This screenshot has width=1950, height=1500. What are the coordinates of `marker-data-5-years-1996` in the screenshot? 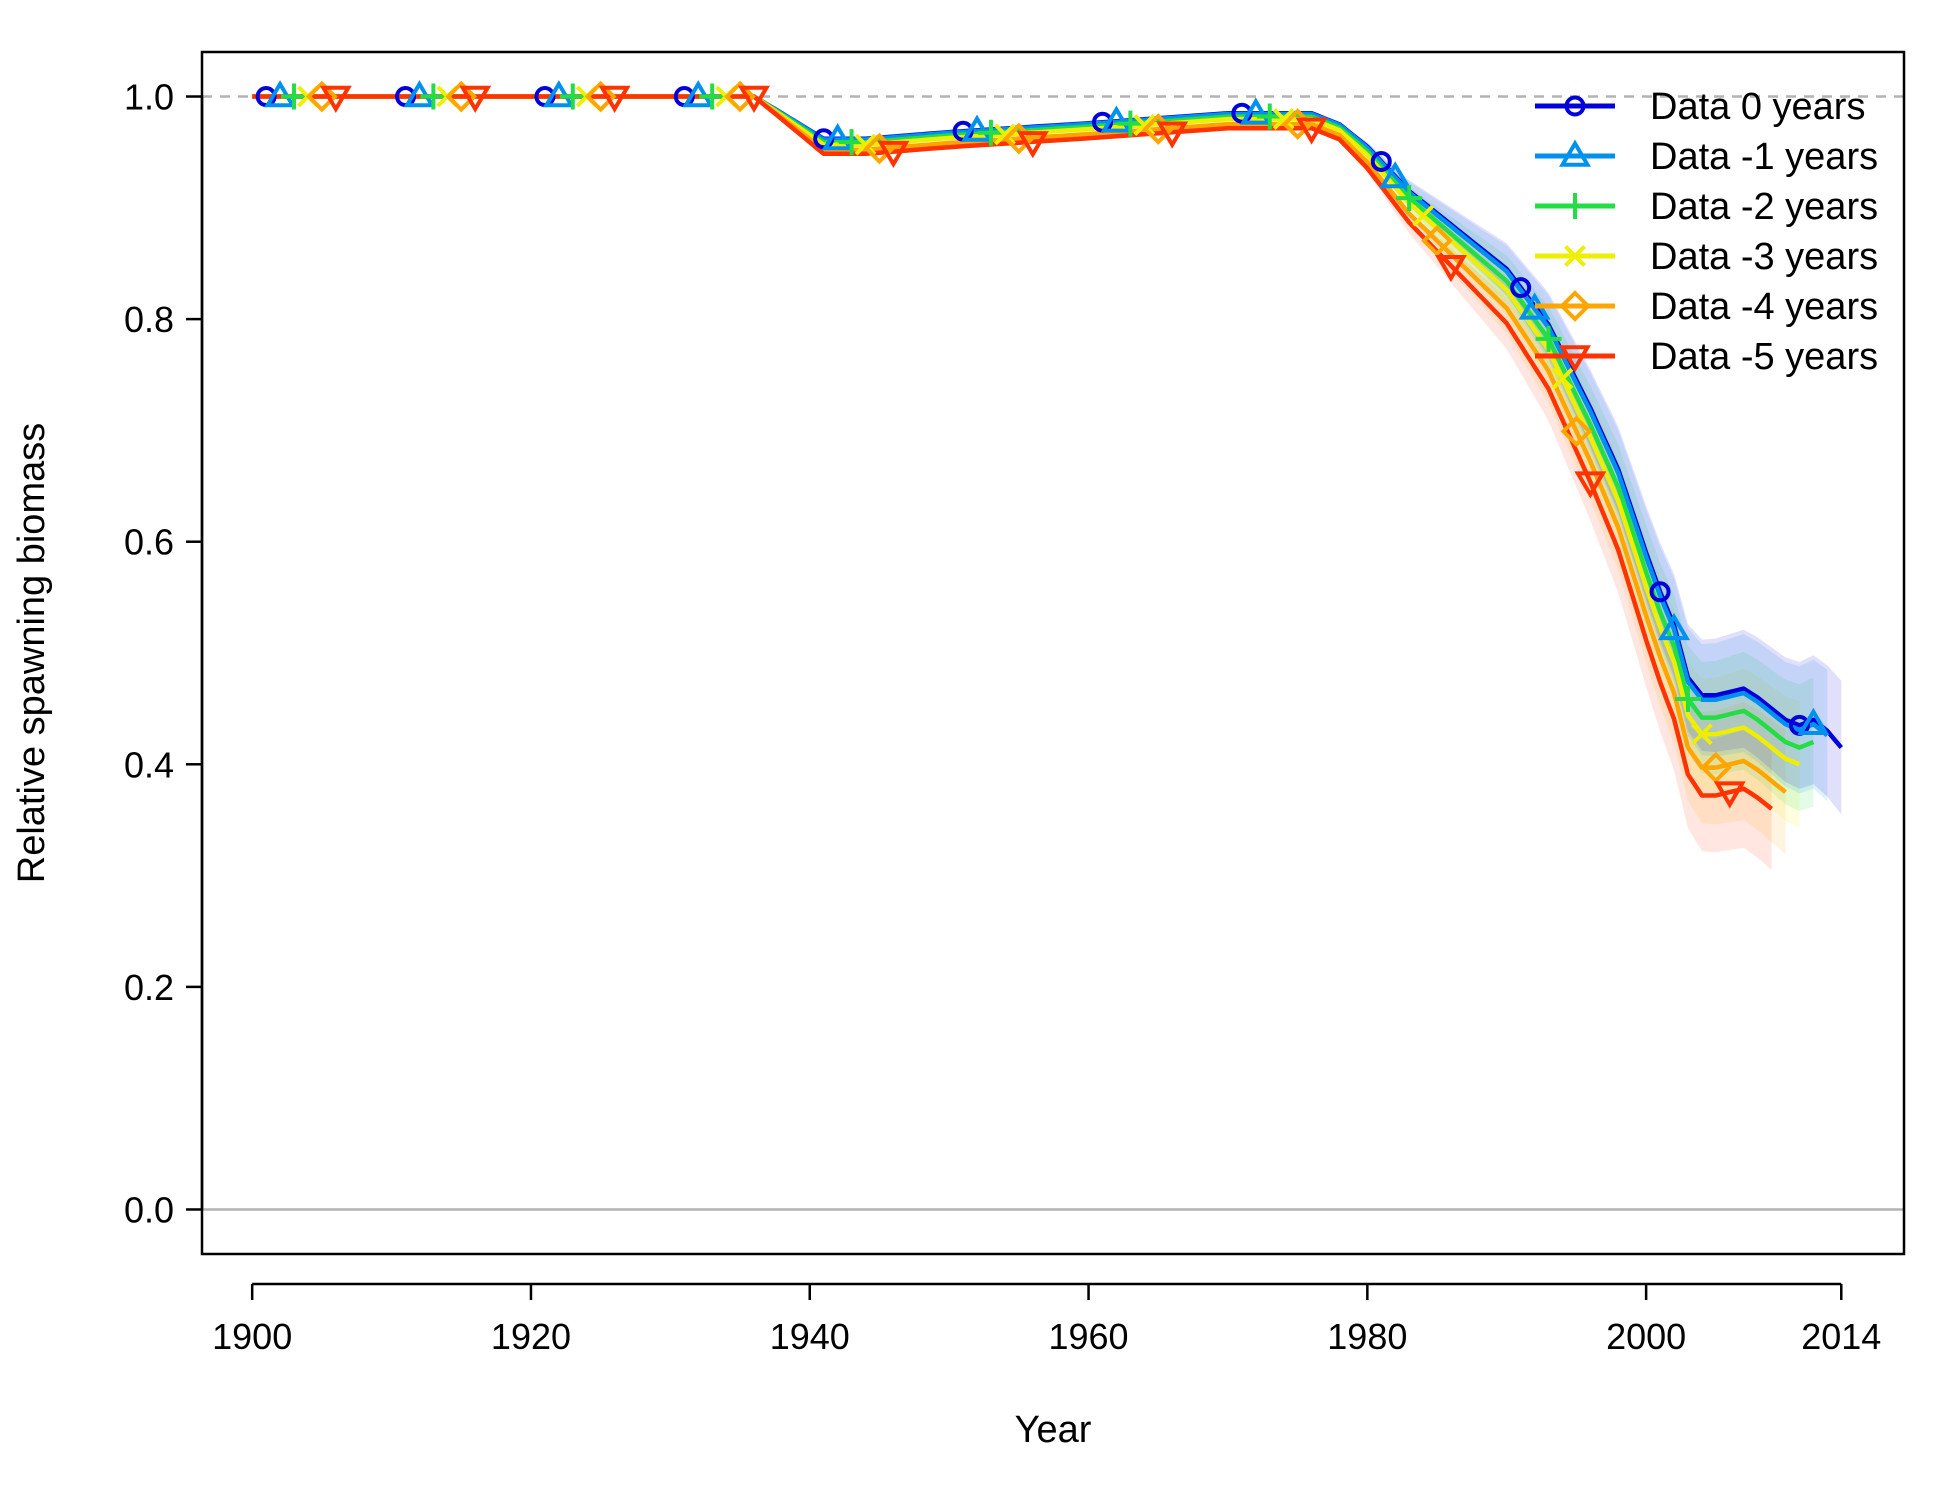 It's located at (1590, 485).